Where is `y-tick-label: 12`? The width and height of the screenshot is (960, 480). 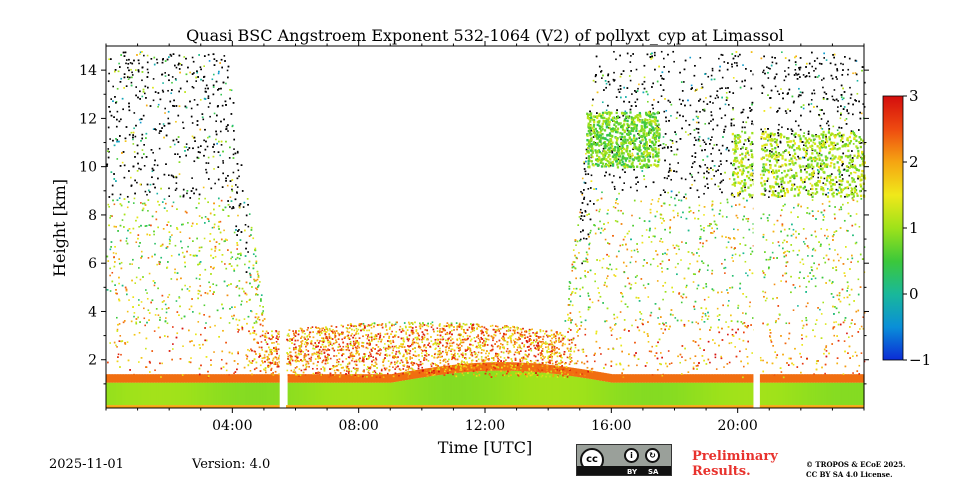 y-tick-label: 12 is located at coordinates (88, 119).